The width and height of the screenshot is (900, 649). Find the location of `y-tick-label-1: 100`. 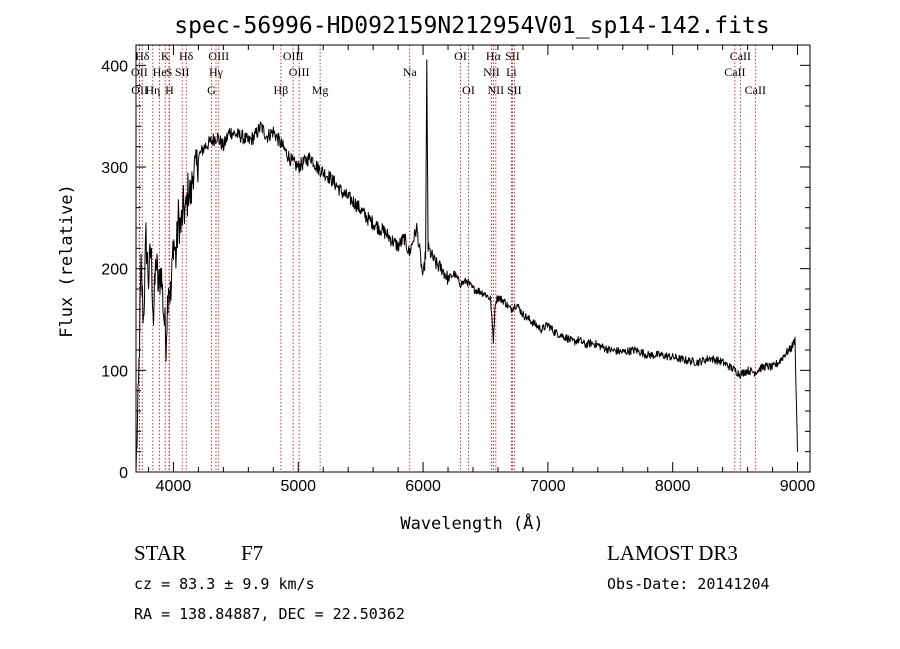

y-tick-label-1: 100 is located at coordinates (114, 371).